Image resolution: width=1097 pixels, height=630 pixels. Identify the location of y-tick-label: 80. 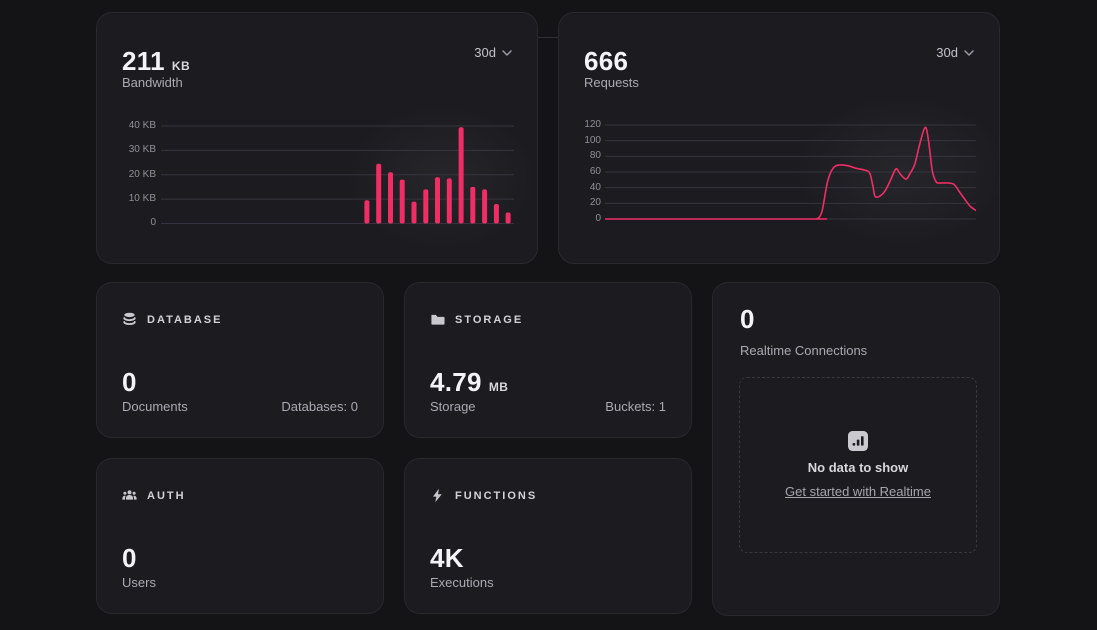
(595, 155).